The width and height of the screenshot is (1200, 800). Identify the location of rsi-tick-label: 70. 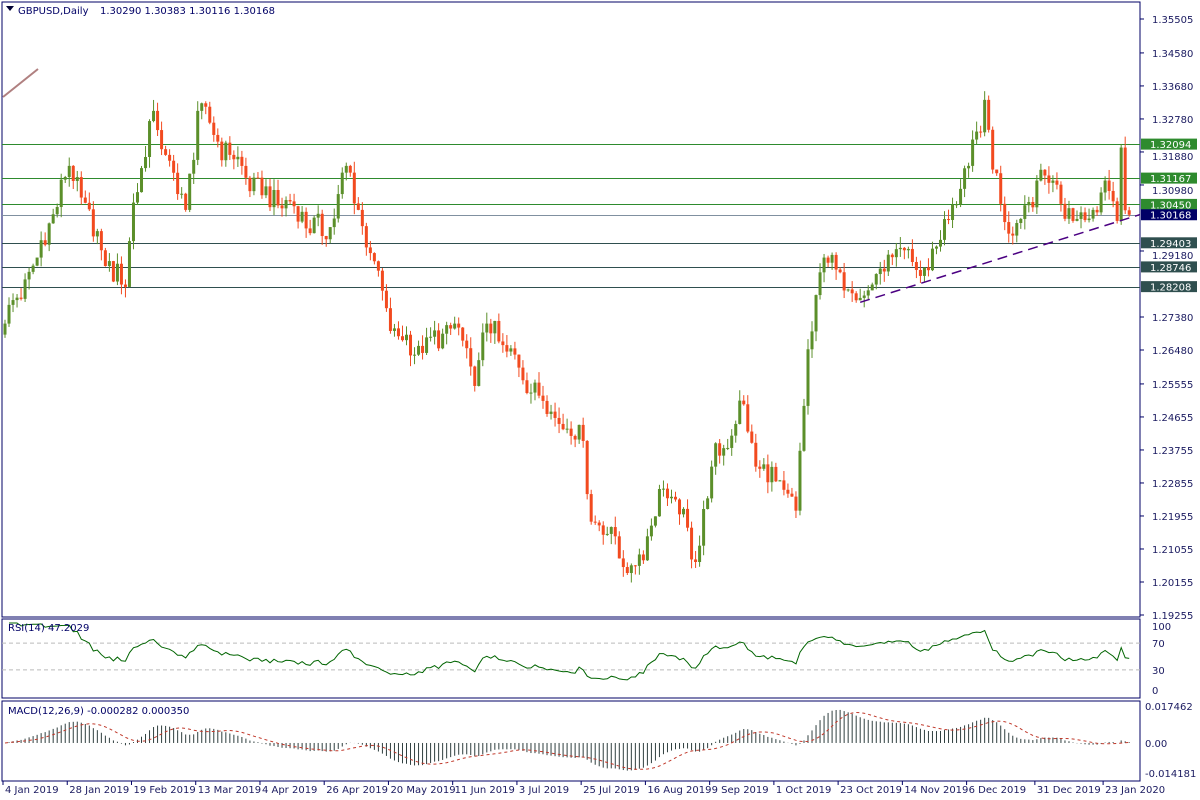
(1158, 644).